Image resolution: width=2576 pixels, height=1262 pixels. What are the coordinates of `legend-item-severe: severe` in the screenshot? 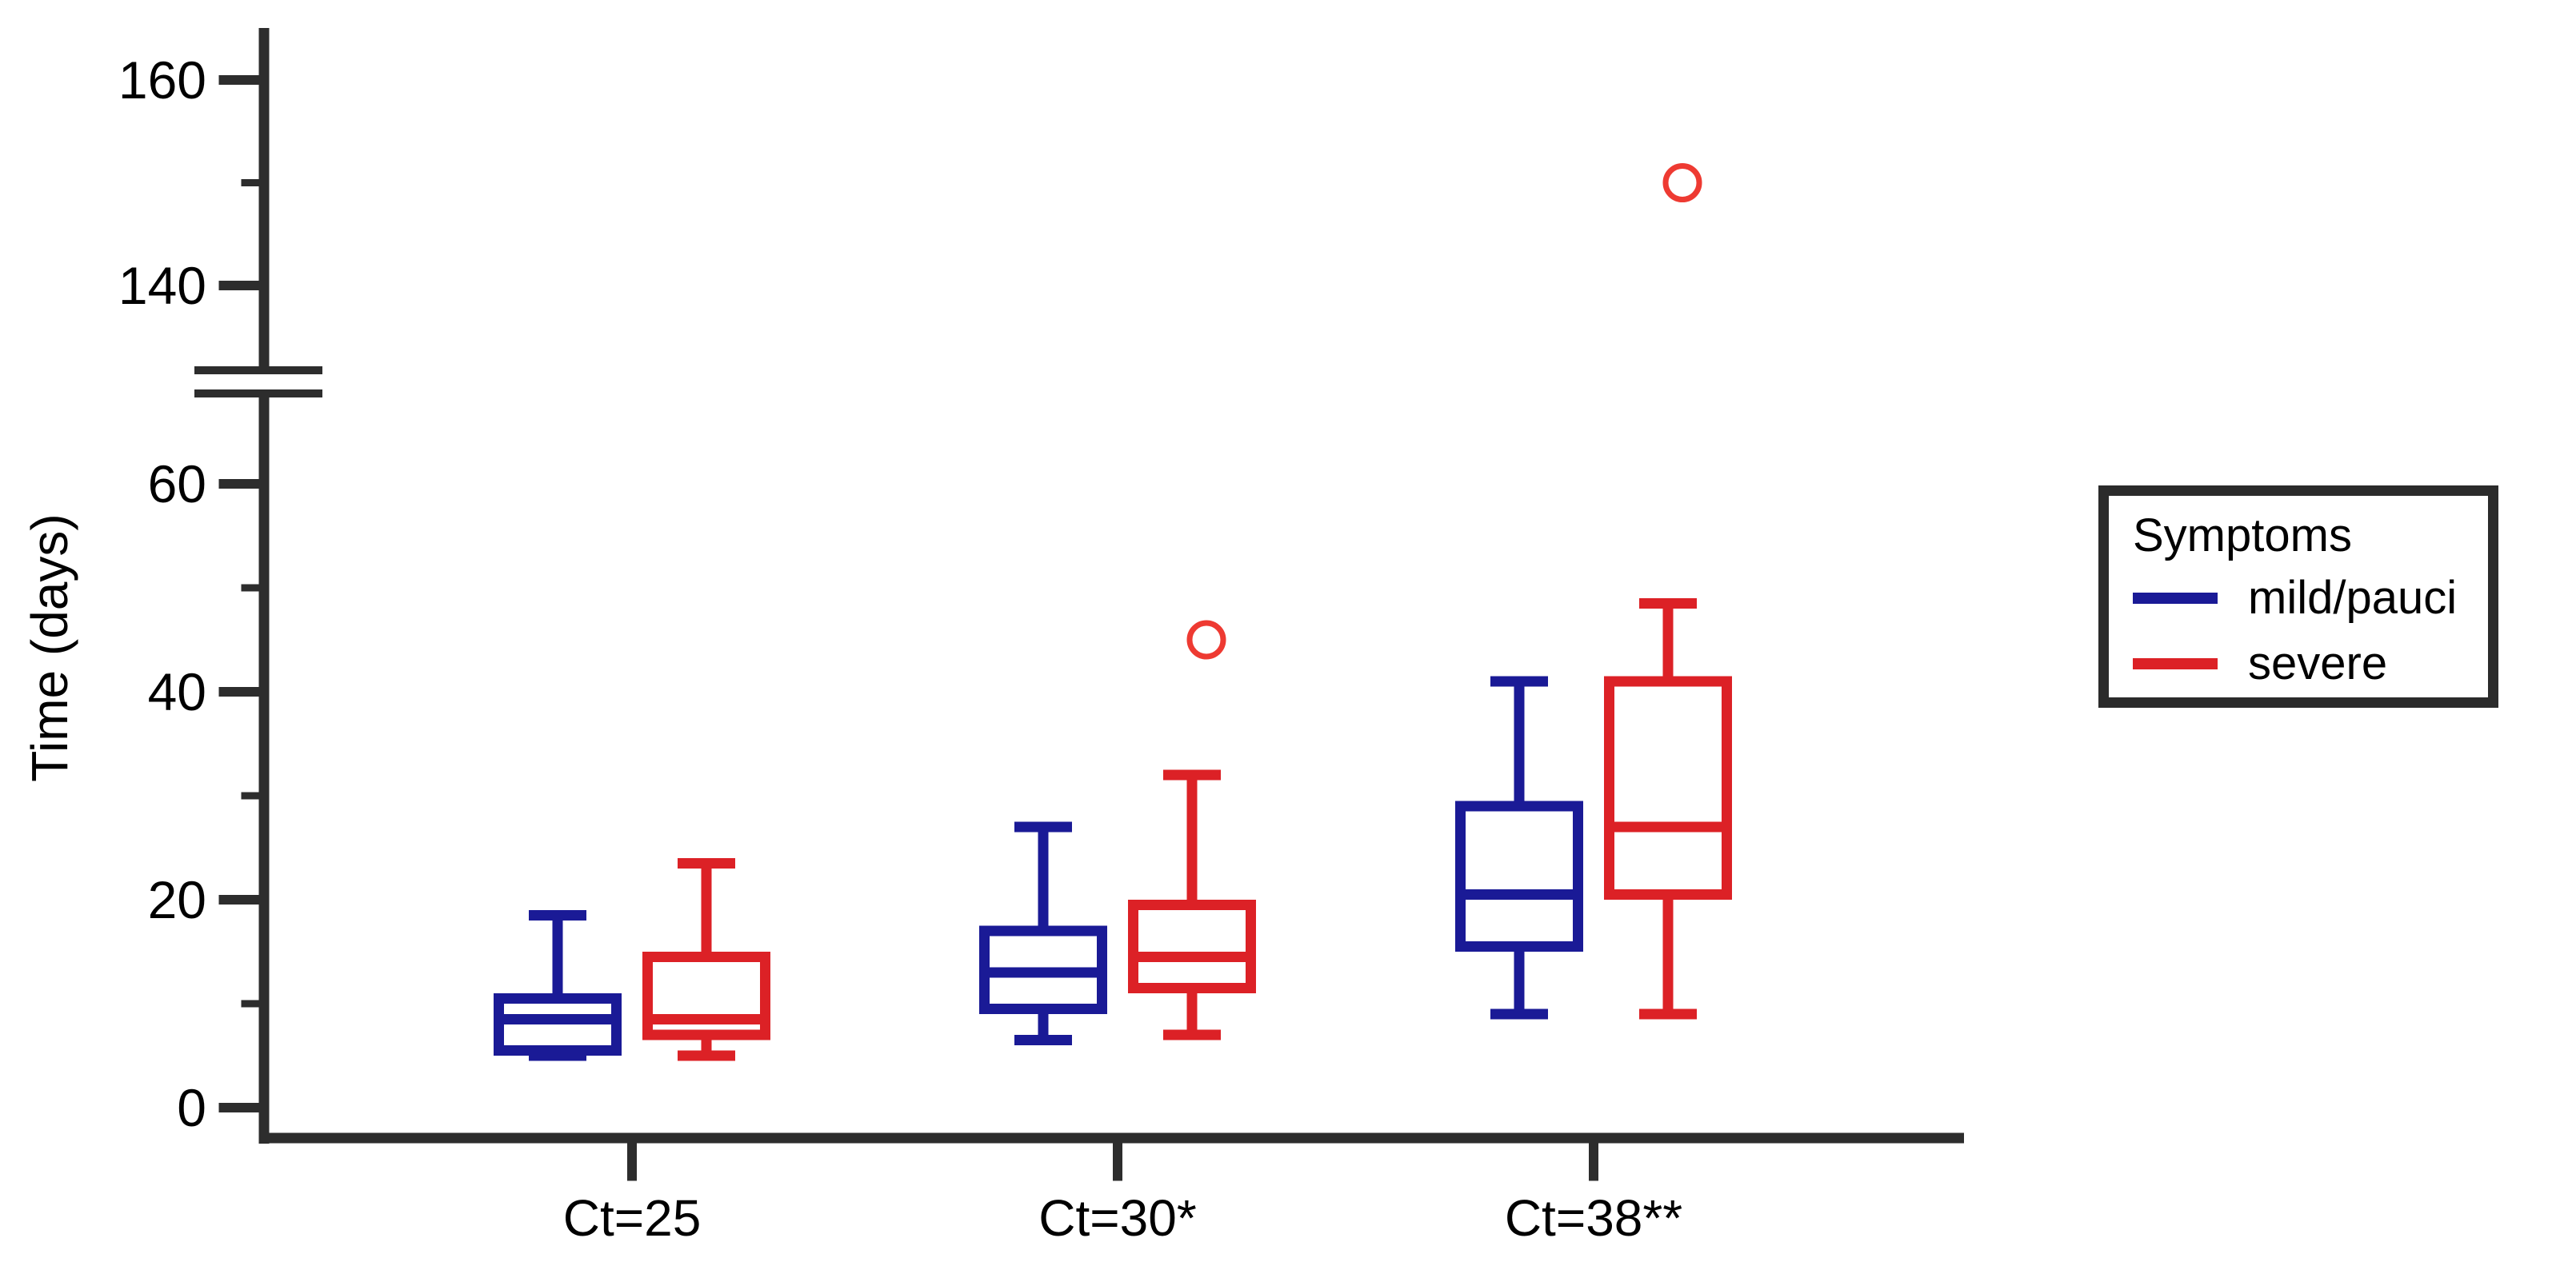 It's located at (2310, 664).